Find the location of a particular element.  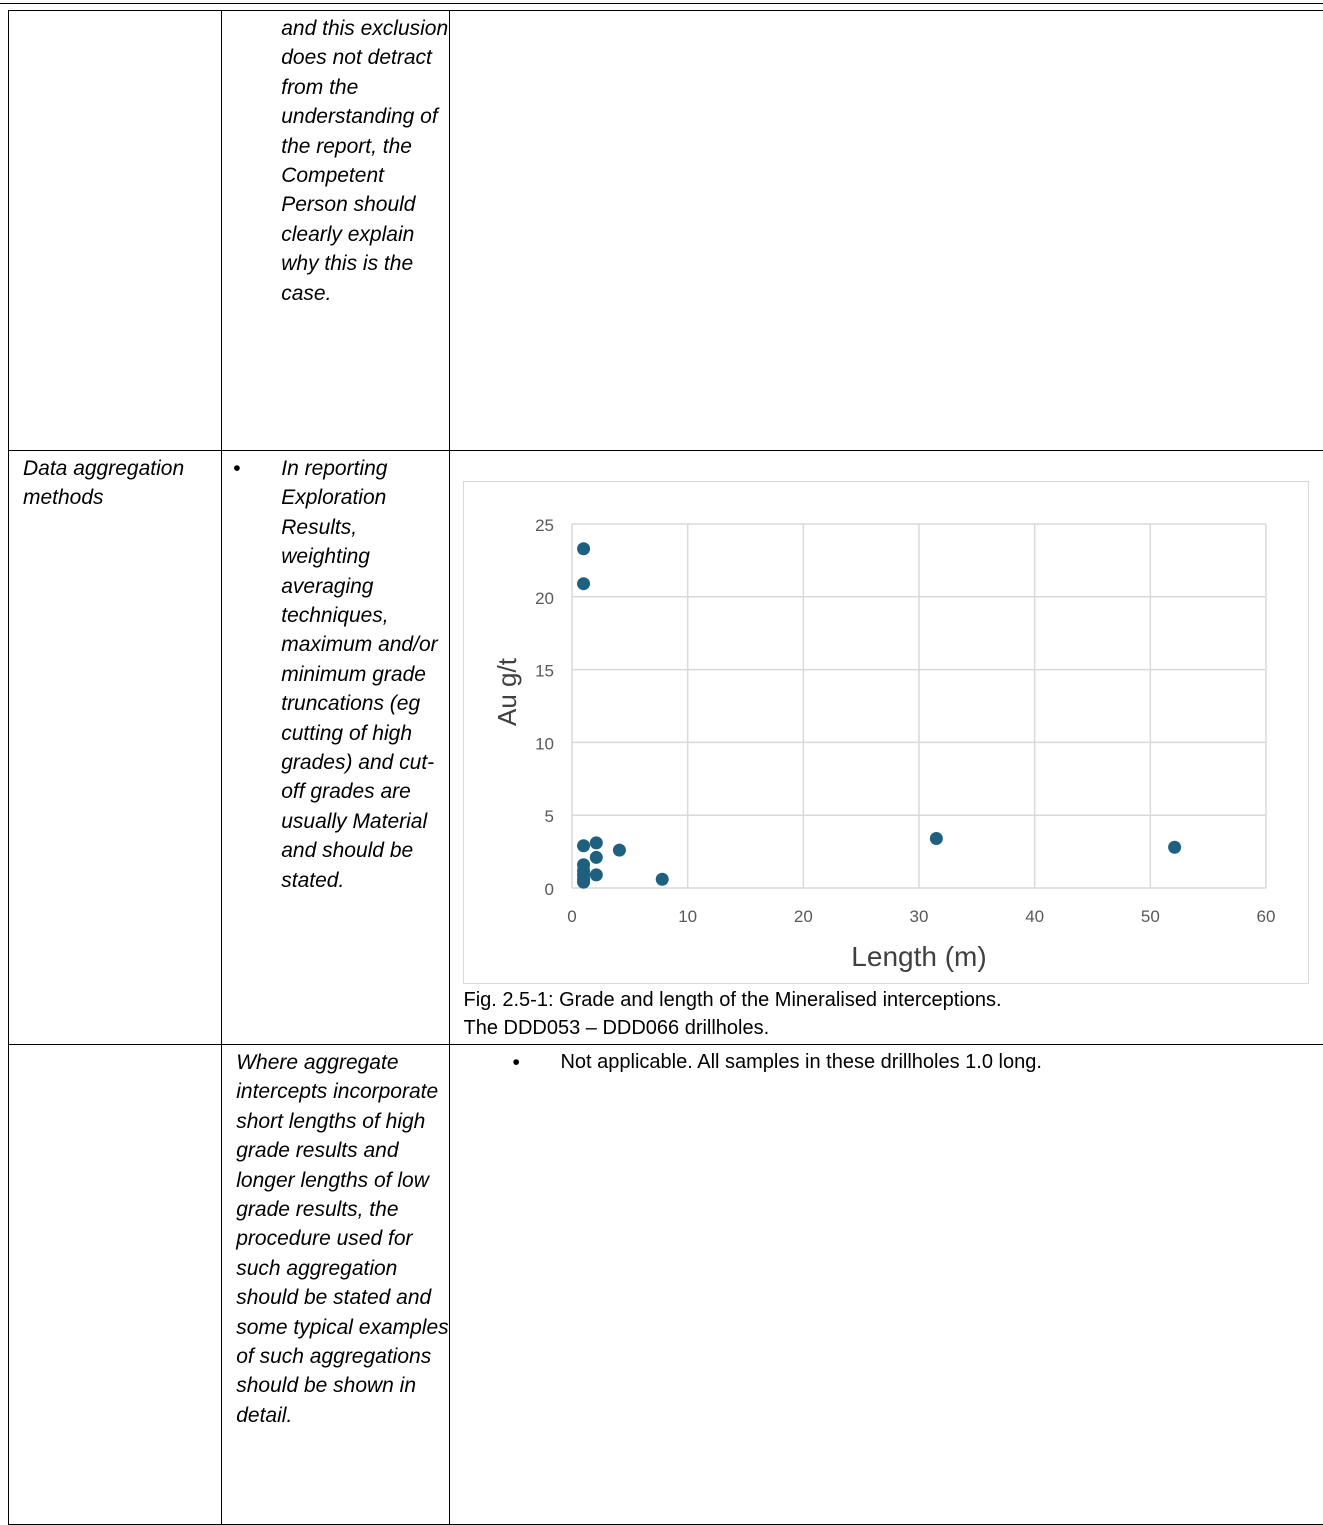

x-tick-label: 0 is located at coordinates (572, 916).